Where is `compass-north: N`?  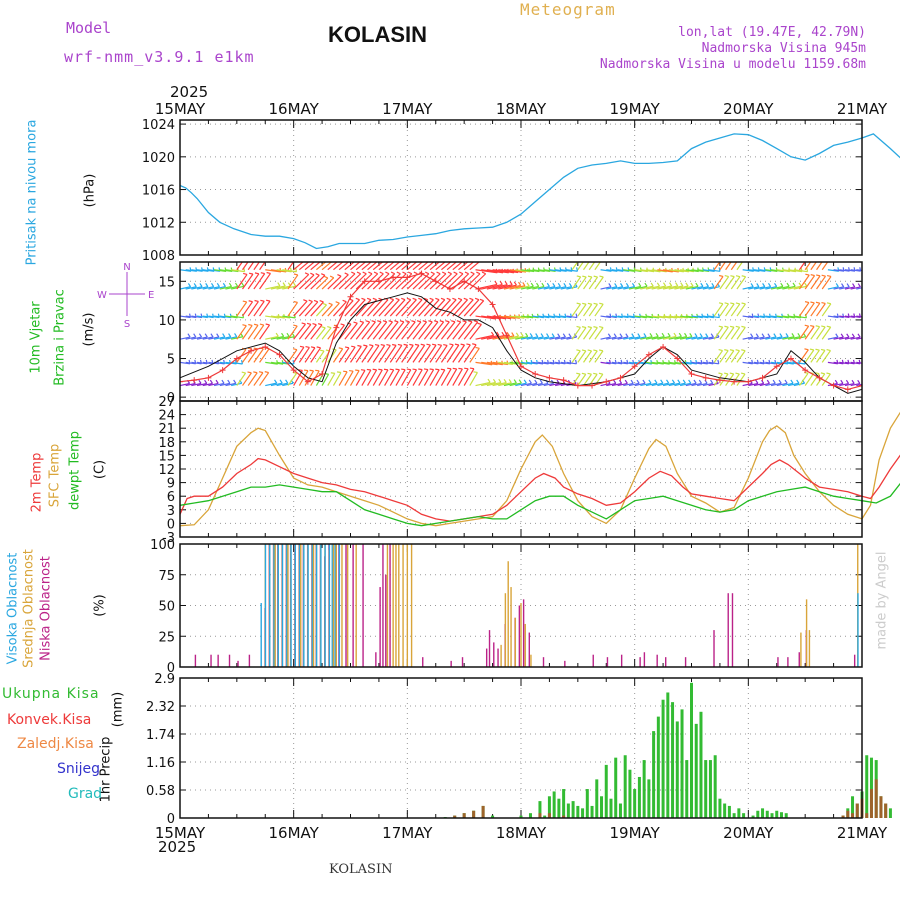
compass-north: N is located at coordinates (126, 267).